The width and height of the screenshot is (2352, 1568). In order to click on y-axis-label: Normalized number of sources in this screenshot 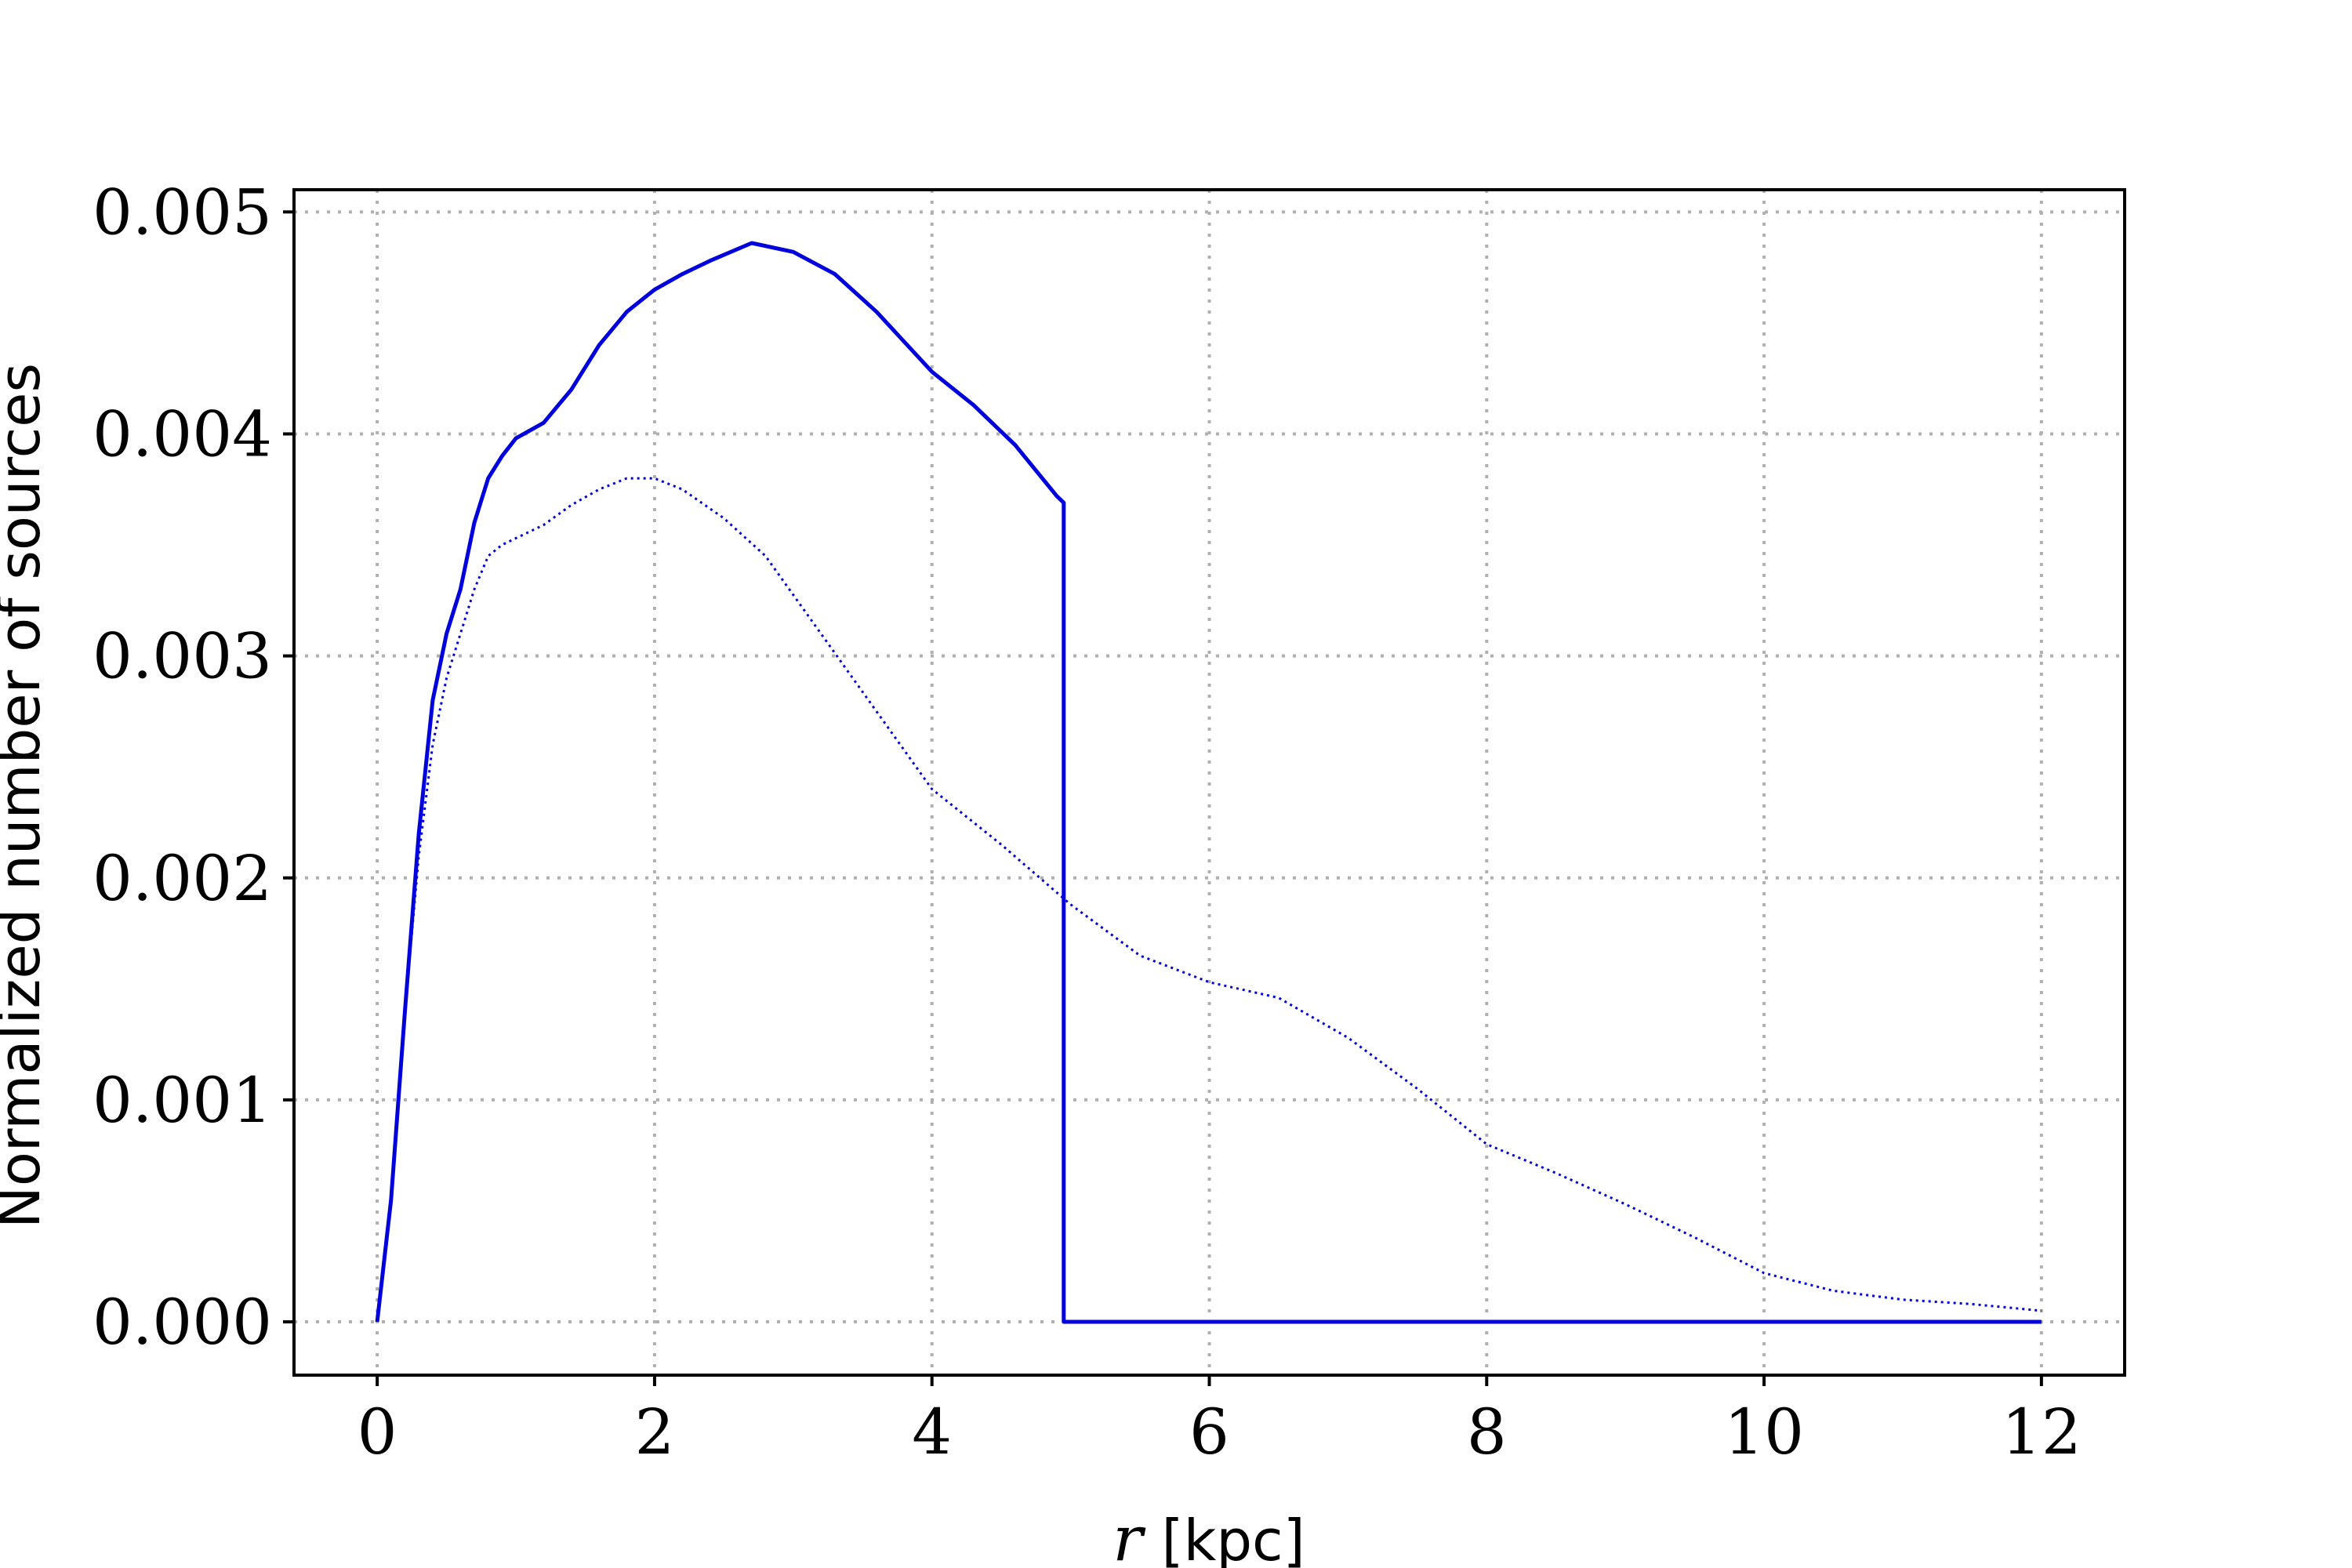, I will do `click(27, 796)`.